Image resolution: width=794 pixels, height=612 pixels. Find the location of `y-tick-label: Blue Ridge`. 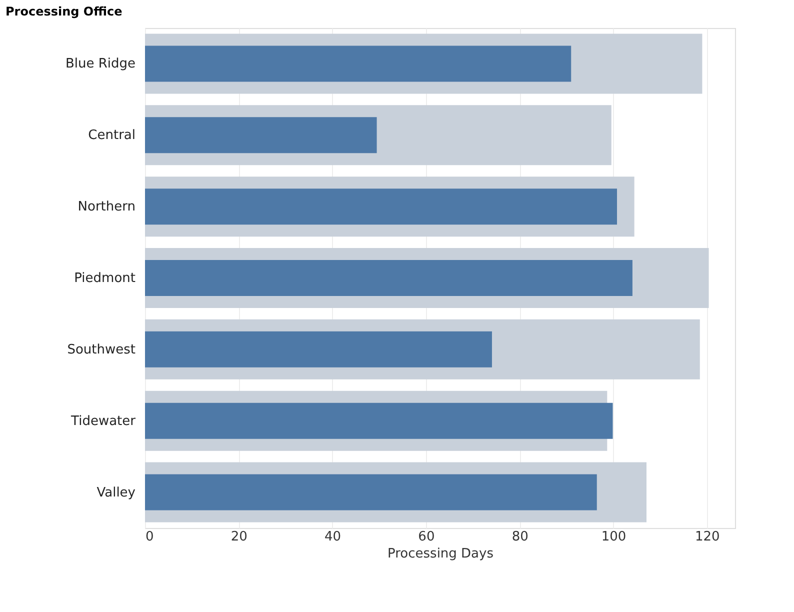

y-tick-label: Blue Ridge is located at coordinates (100, 64).